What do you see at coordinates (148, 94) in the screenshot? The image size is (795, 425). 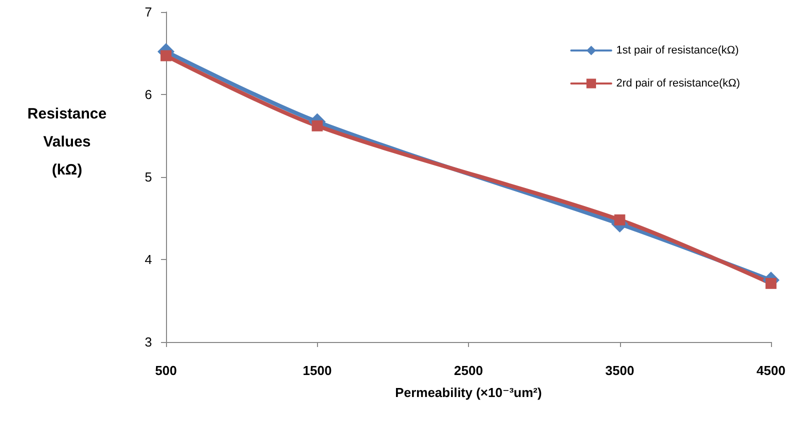 I see `y-tick-label: 6` at bounding box center [148, 94].